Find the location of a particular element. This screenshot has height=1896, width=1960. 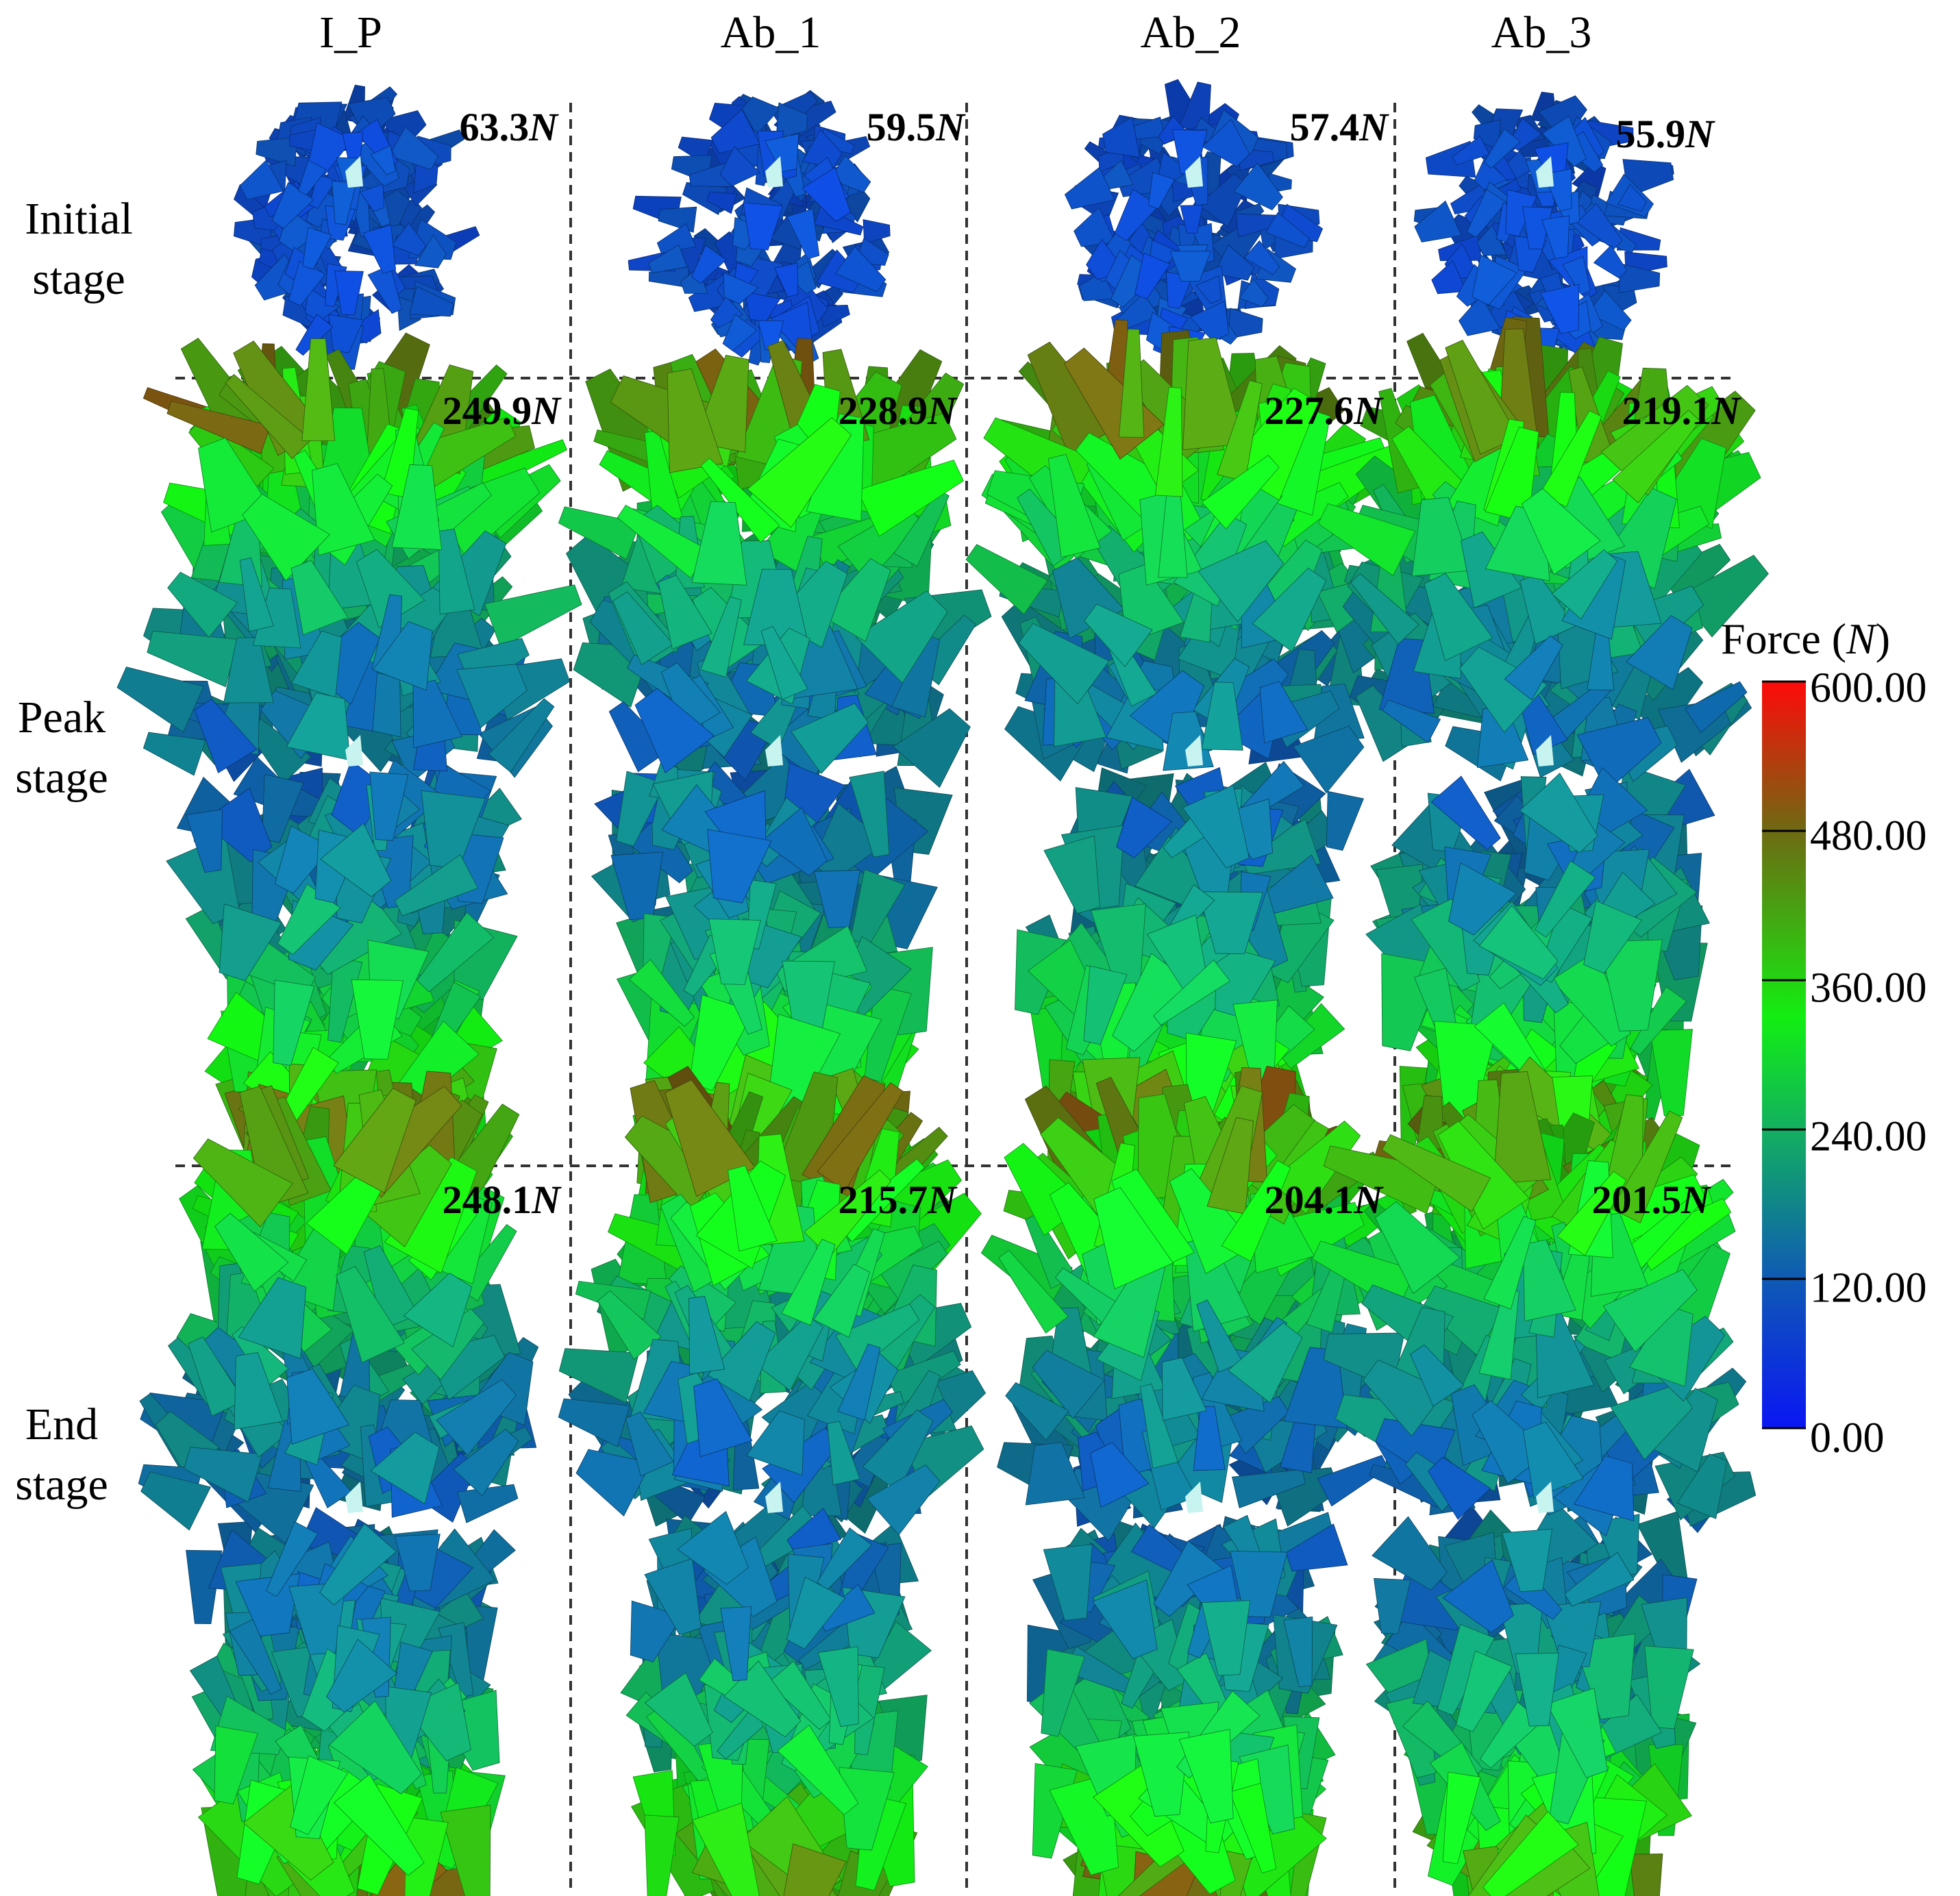

force-label-end-ab-2: 204.1N is located at coordinates (1323, 1199).